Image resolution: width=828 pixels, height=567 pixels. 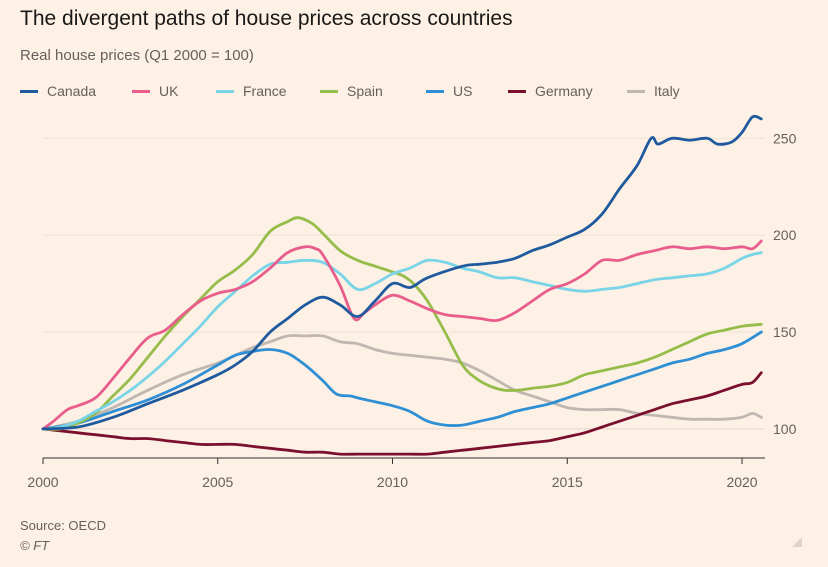 I want to click on legend-swatch-germany, so click(x=517, y=91).